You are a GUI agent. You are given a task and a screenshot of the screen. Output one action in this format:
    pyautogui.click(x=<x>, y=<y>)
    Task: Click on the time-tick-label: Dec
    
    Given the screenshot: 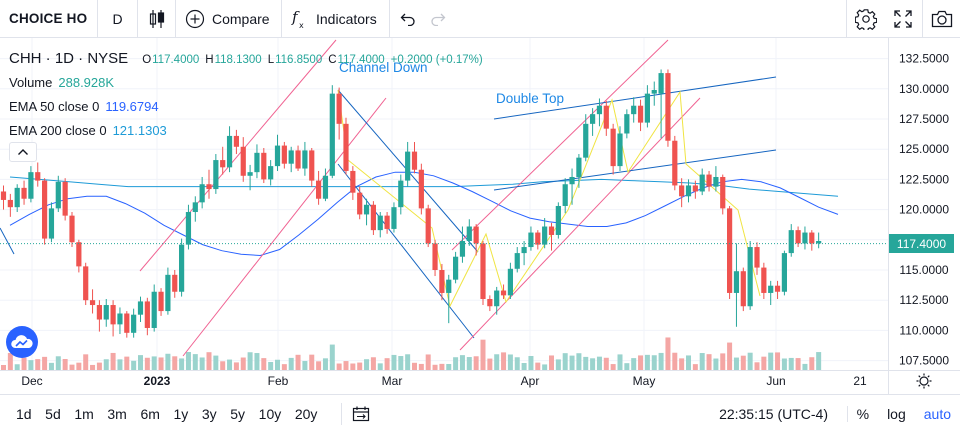 What is the action you would take?
    pyautogui.click(x=31, y=381)
    